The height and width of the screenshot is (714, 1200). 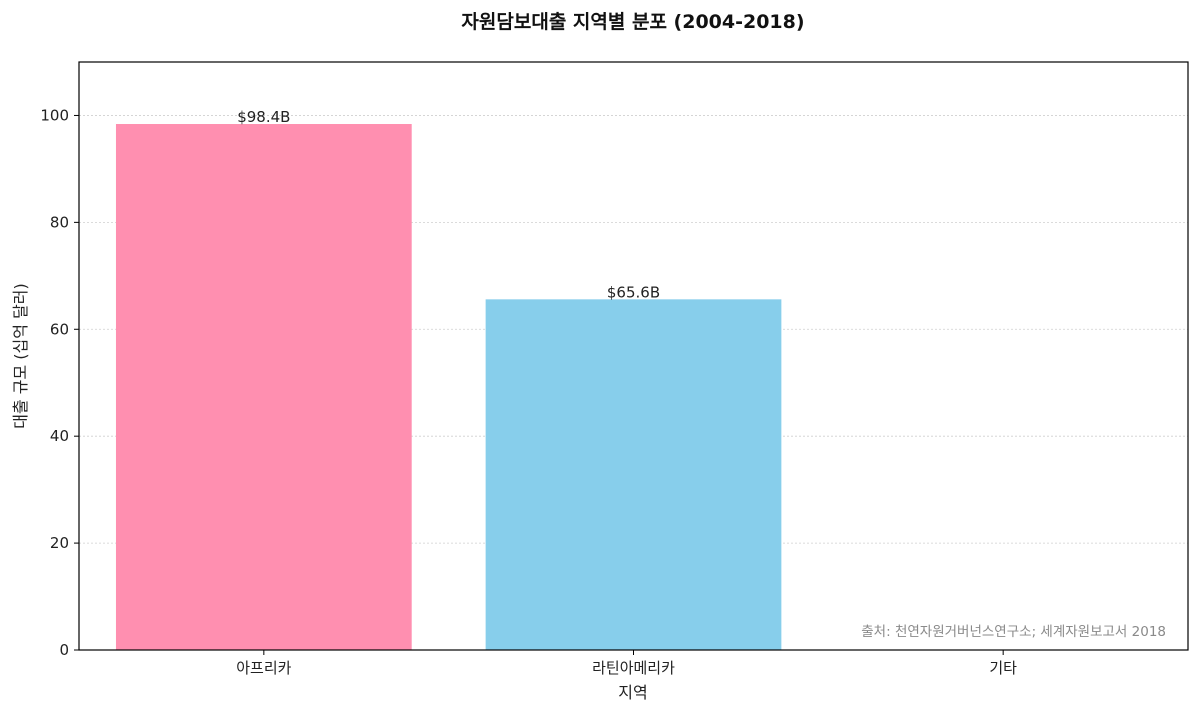 What do you see at coordinates (59, 222) in the screenshot?
I see `y-tick-label: 80` at bounding box center [59, 222].